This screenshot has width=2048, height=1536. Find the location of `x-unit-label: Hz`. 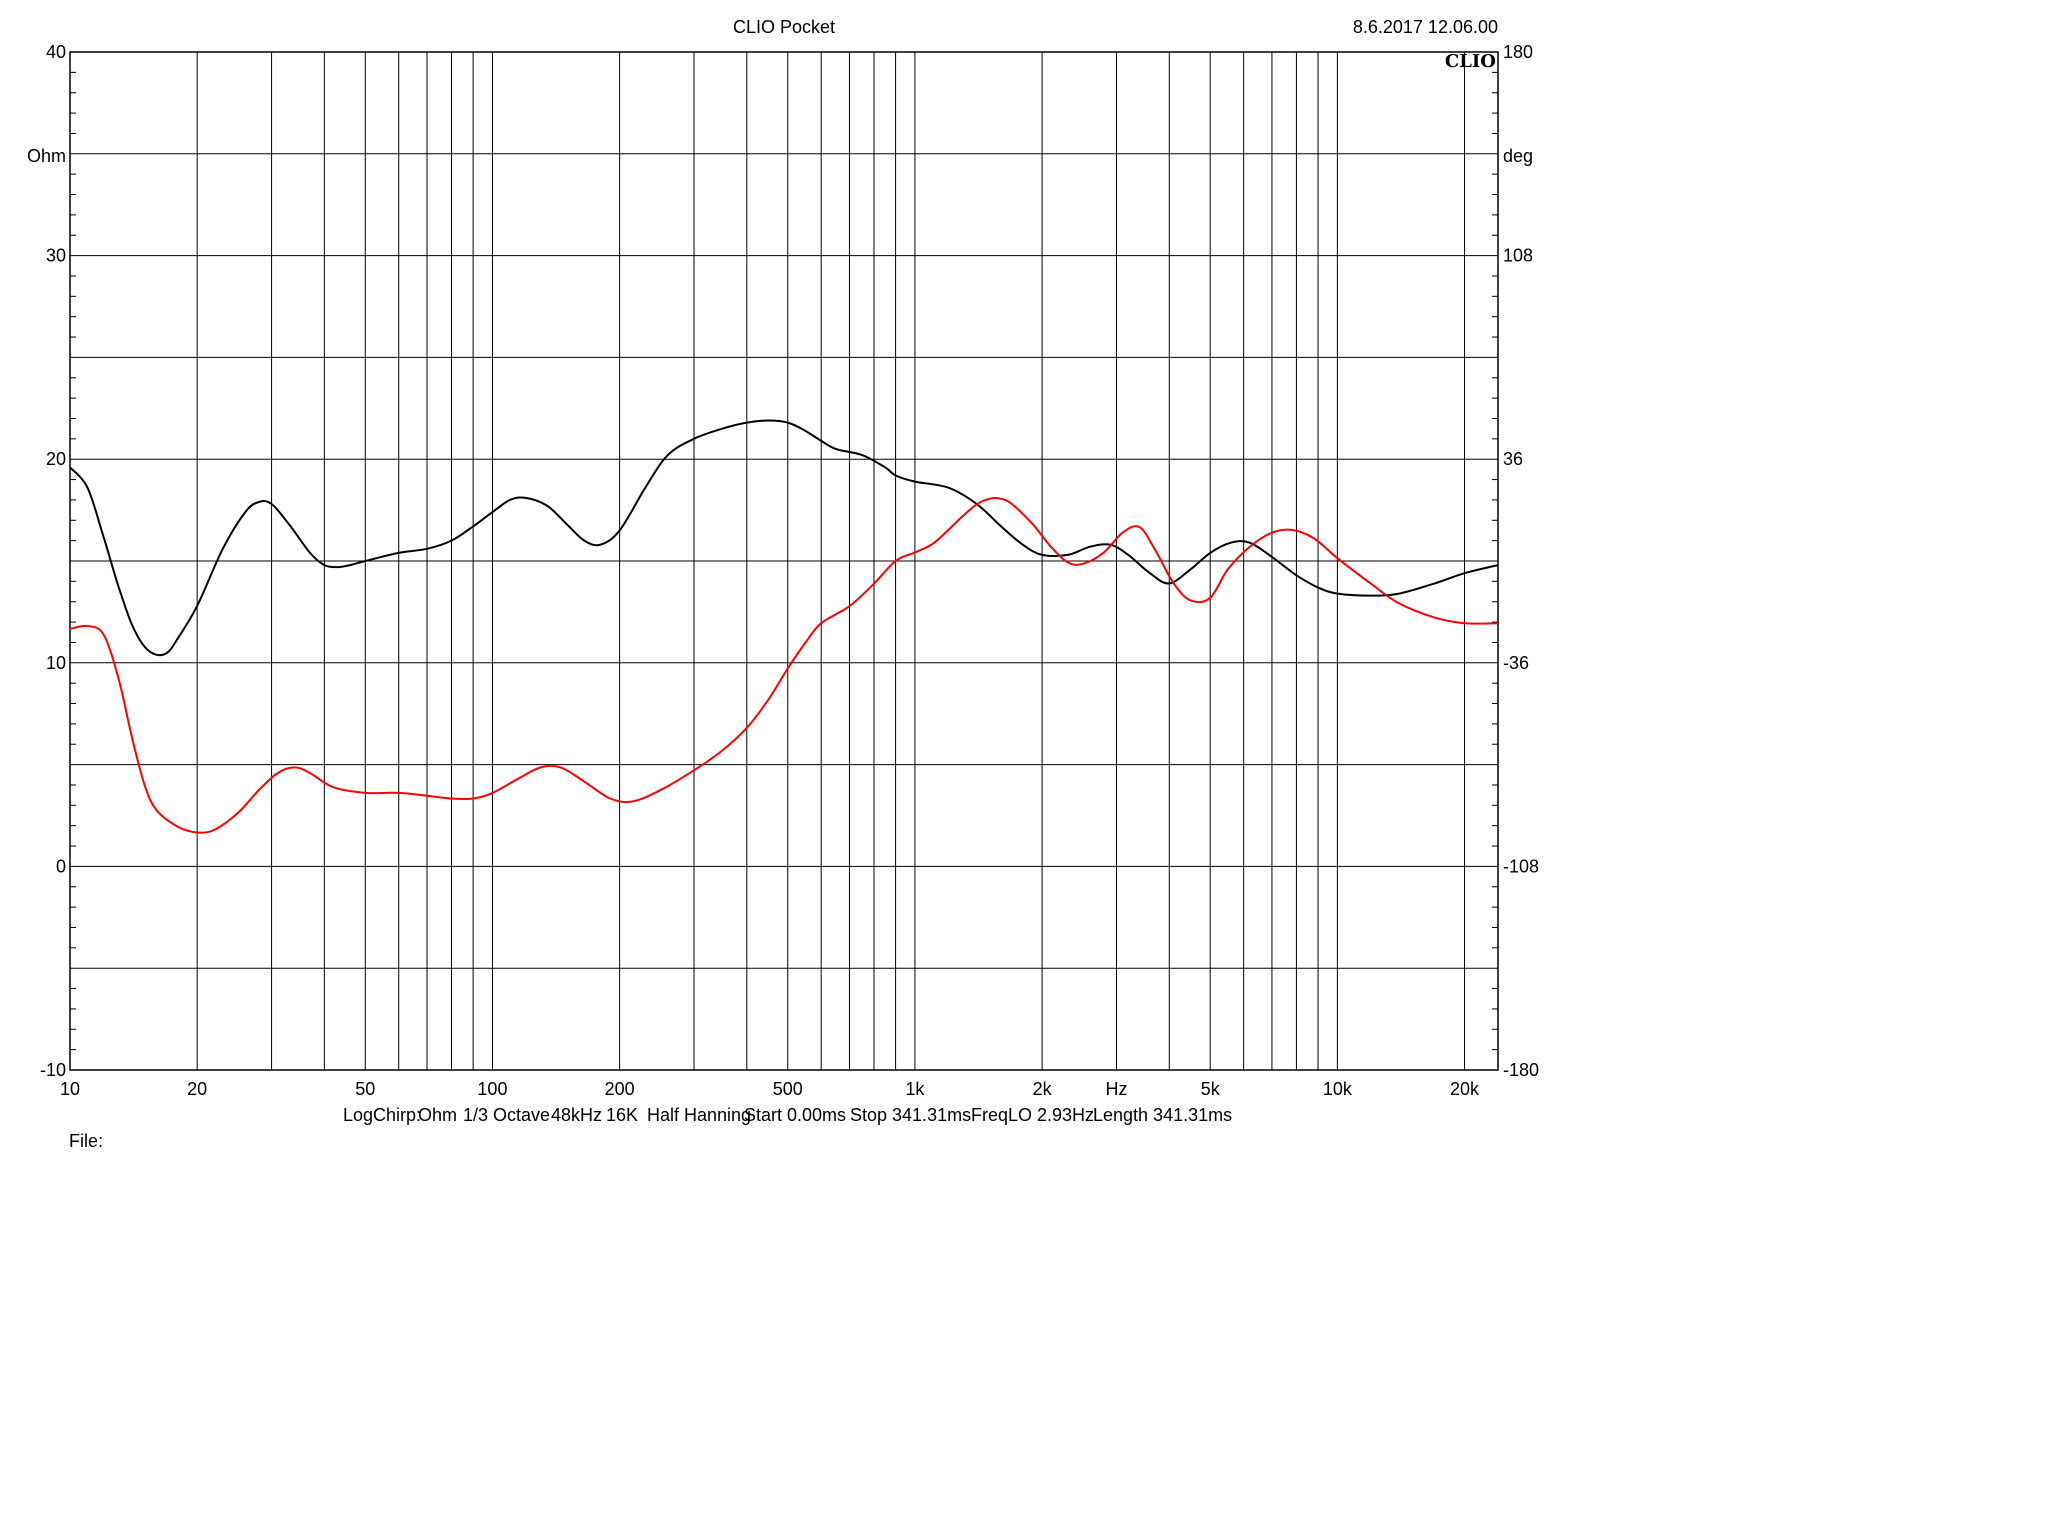

x-unit-label: Hz is located at coordinates (1116, 1089).